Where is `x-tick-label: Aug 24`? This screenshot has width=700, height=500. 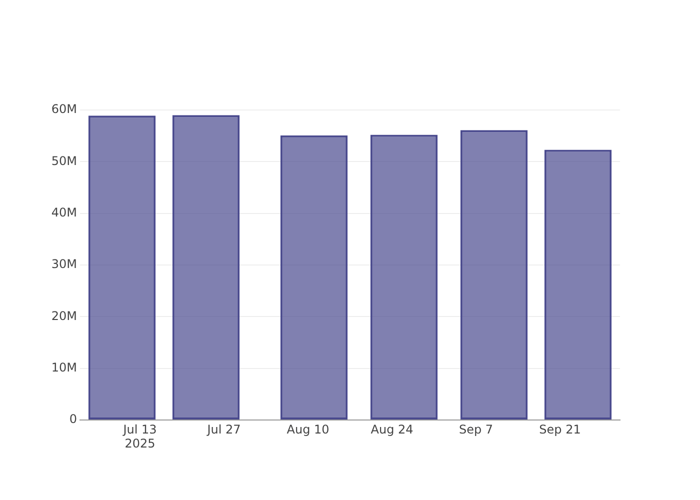
x-tick-label: Aug 24 is located at coordinates (392, 429).